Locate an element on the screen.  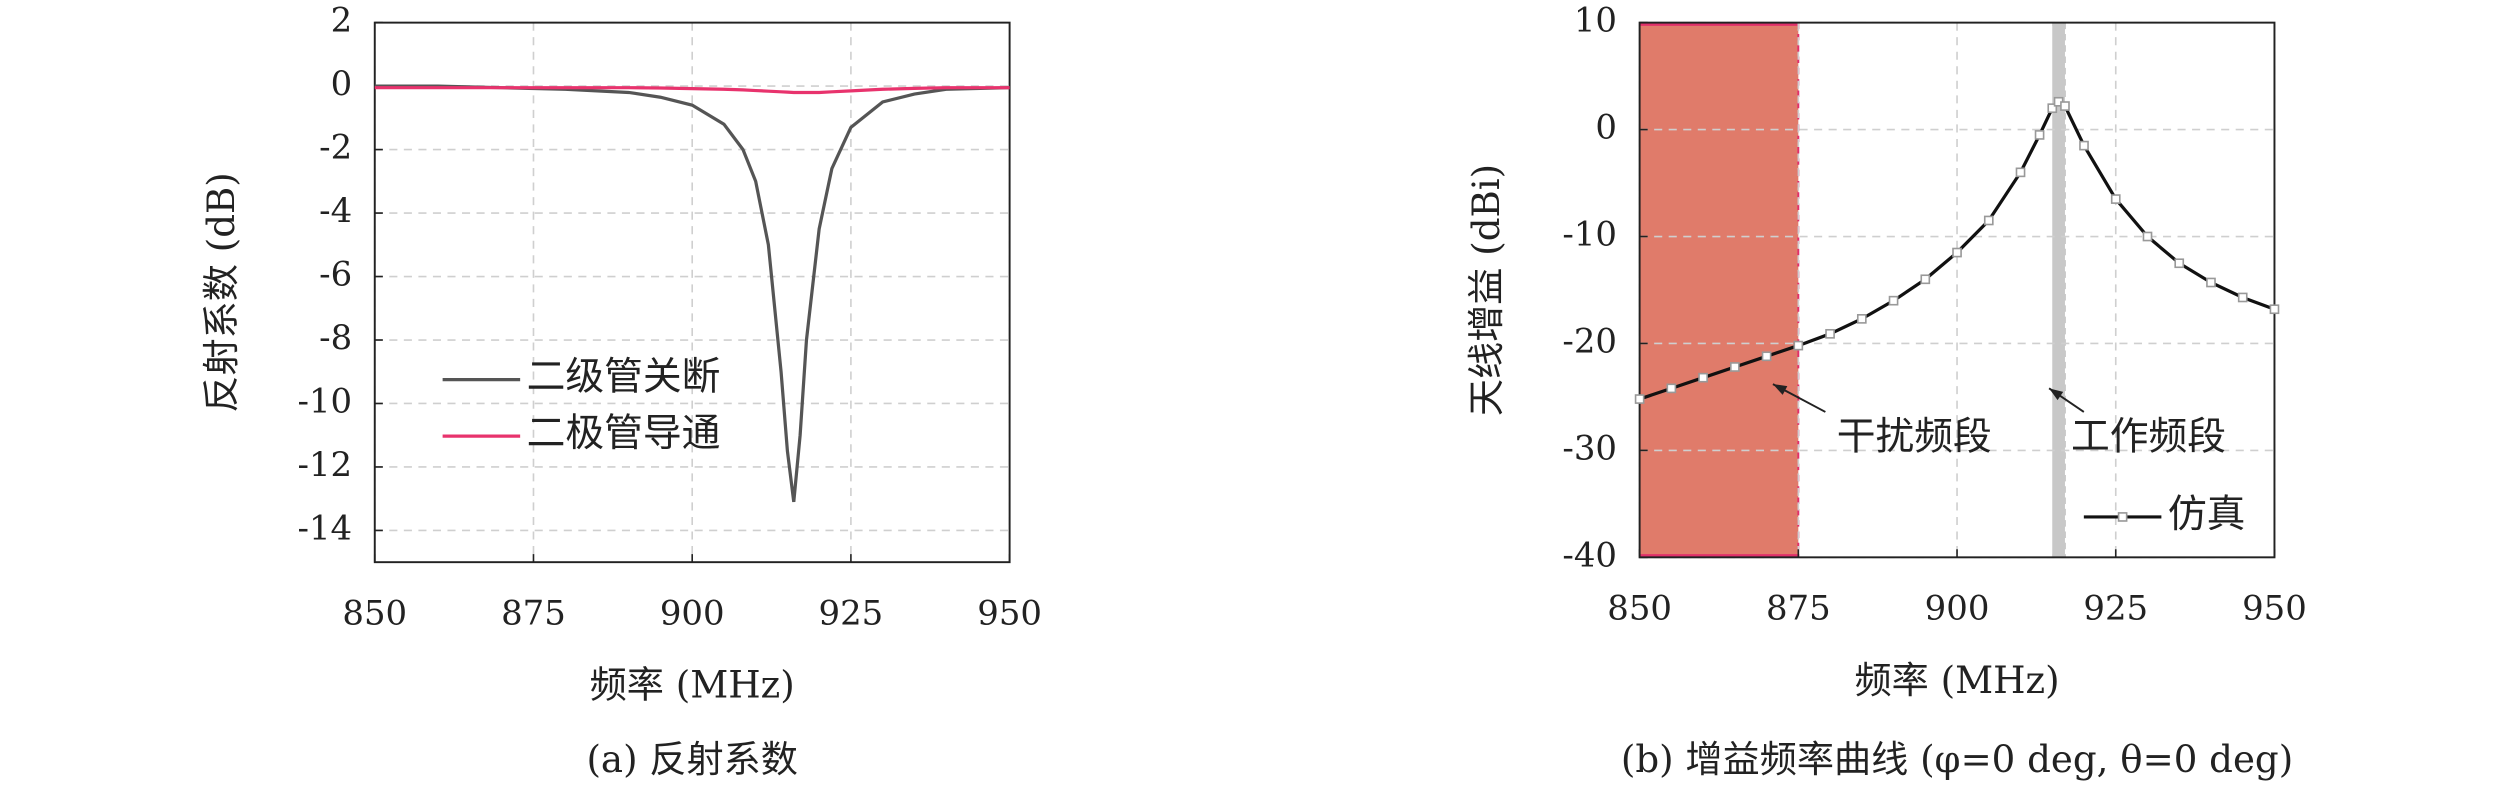
y-tick-label: -2 is located at coordinates (335, 147).